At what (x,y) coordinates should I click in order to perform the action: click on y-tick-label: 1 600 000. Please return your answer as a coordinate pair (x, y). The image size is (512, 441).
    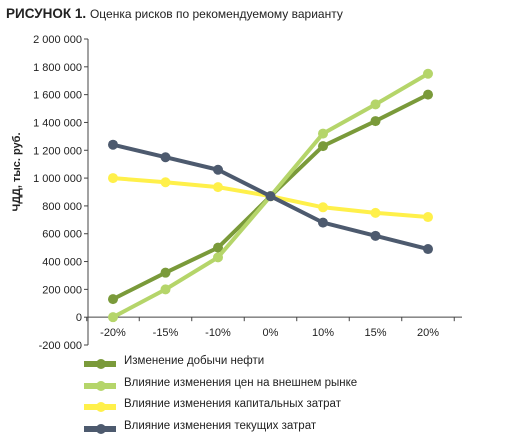
    Looking at the image, I should click on (57, 96).